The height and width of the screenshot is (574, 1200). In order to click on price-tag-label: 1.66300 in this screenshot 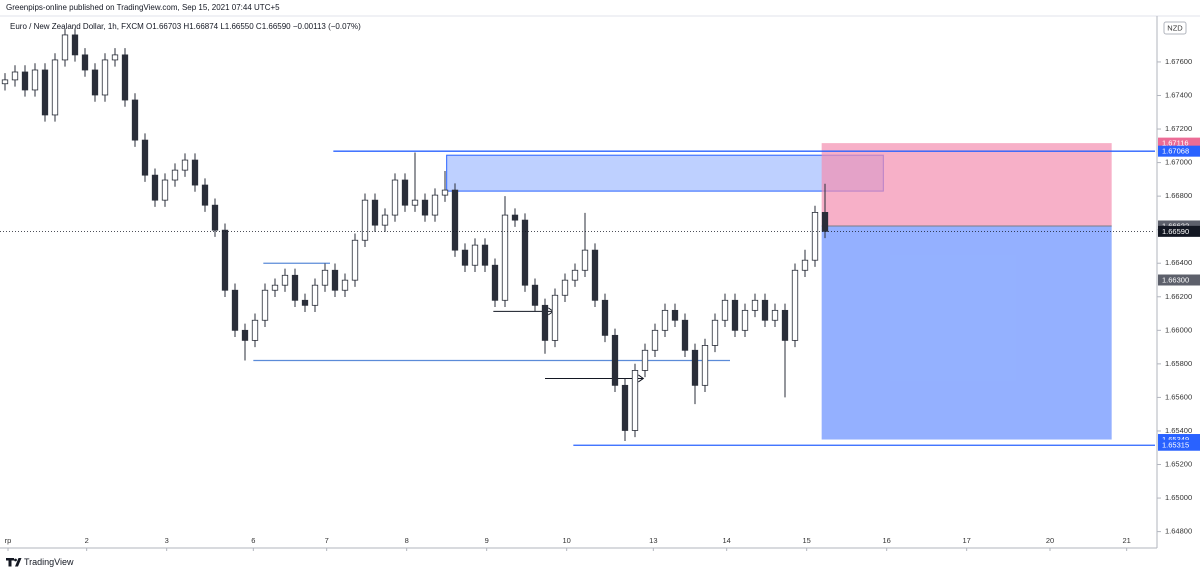, I will do `click(1175, 279)`.